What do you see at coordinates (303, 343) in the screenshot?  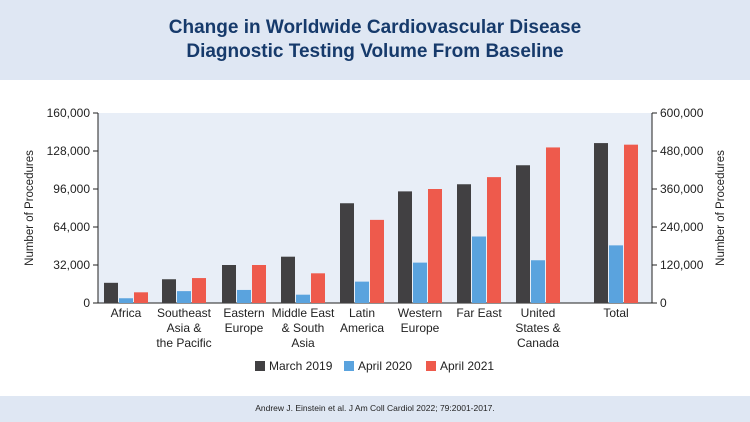 I see `x-category-label: Asia` at bounding box center [303, 343].